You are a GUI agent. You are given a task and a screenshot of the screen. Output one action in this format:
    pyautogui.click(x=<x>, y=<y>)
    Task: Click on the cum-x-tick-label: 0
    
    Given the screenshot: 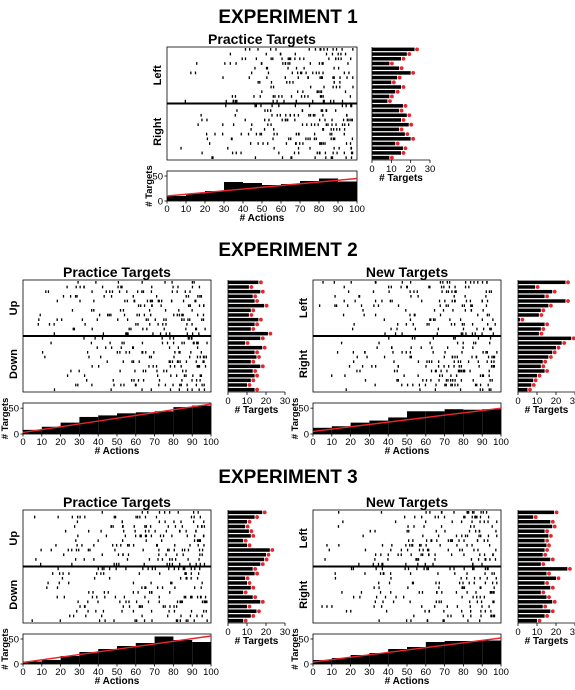 What is the action you would take?
    pyautogui.click(x=22, y=672)
    